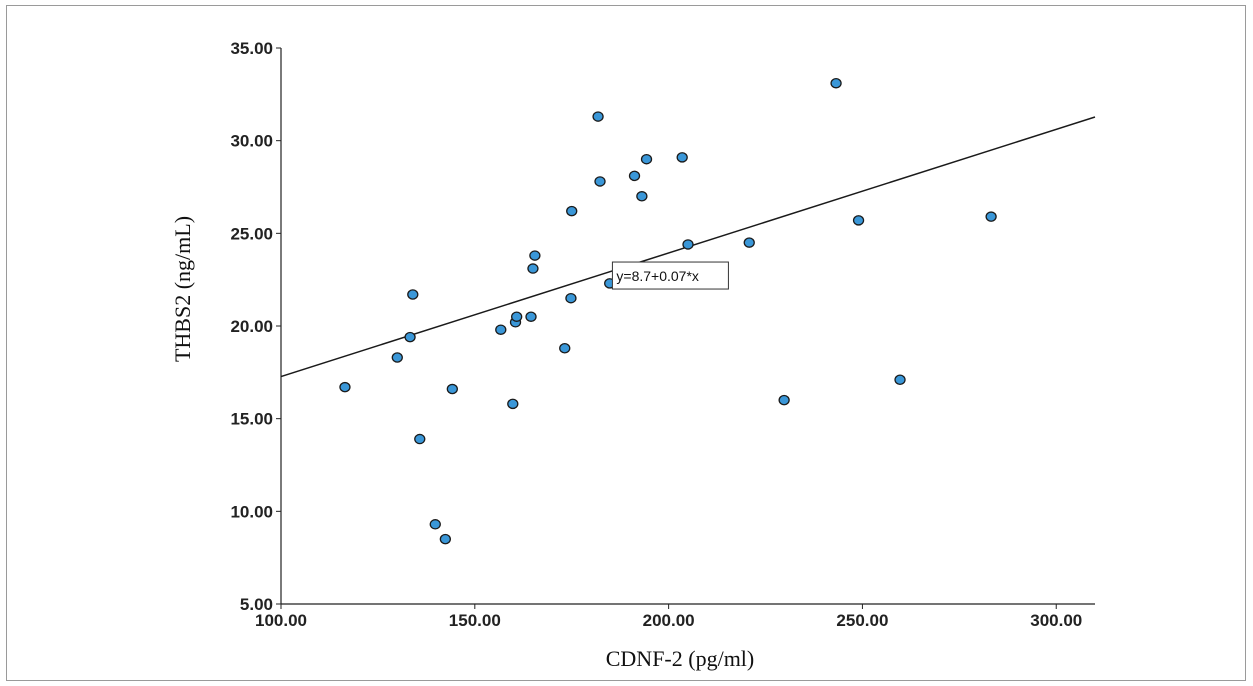  Describe the element at coordinates (256, 604) in the screenshot. I see `y-tick-label: 5.00` at that location.